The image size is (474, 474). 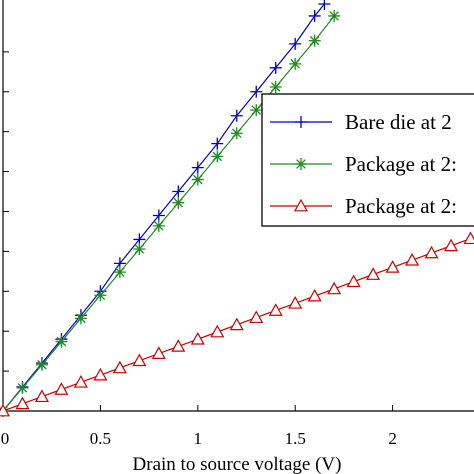 What do you see at coordinates (100, 438) in the screenshot?
I see `x-tick-label: 0.5` at bounding box center [100, 438].